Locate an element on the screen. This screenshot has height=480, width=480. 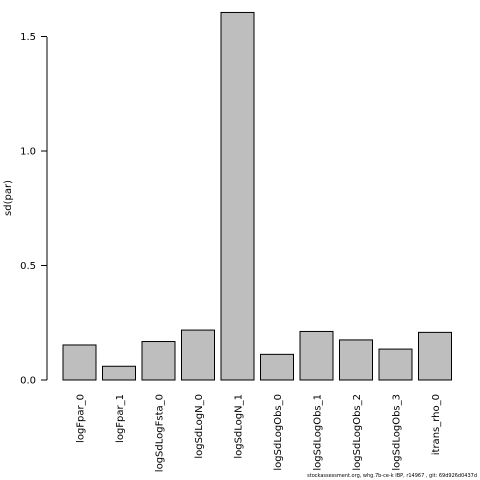
x-tick-label: logSdLogN_1 is located at coordinates (239, 426).